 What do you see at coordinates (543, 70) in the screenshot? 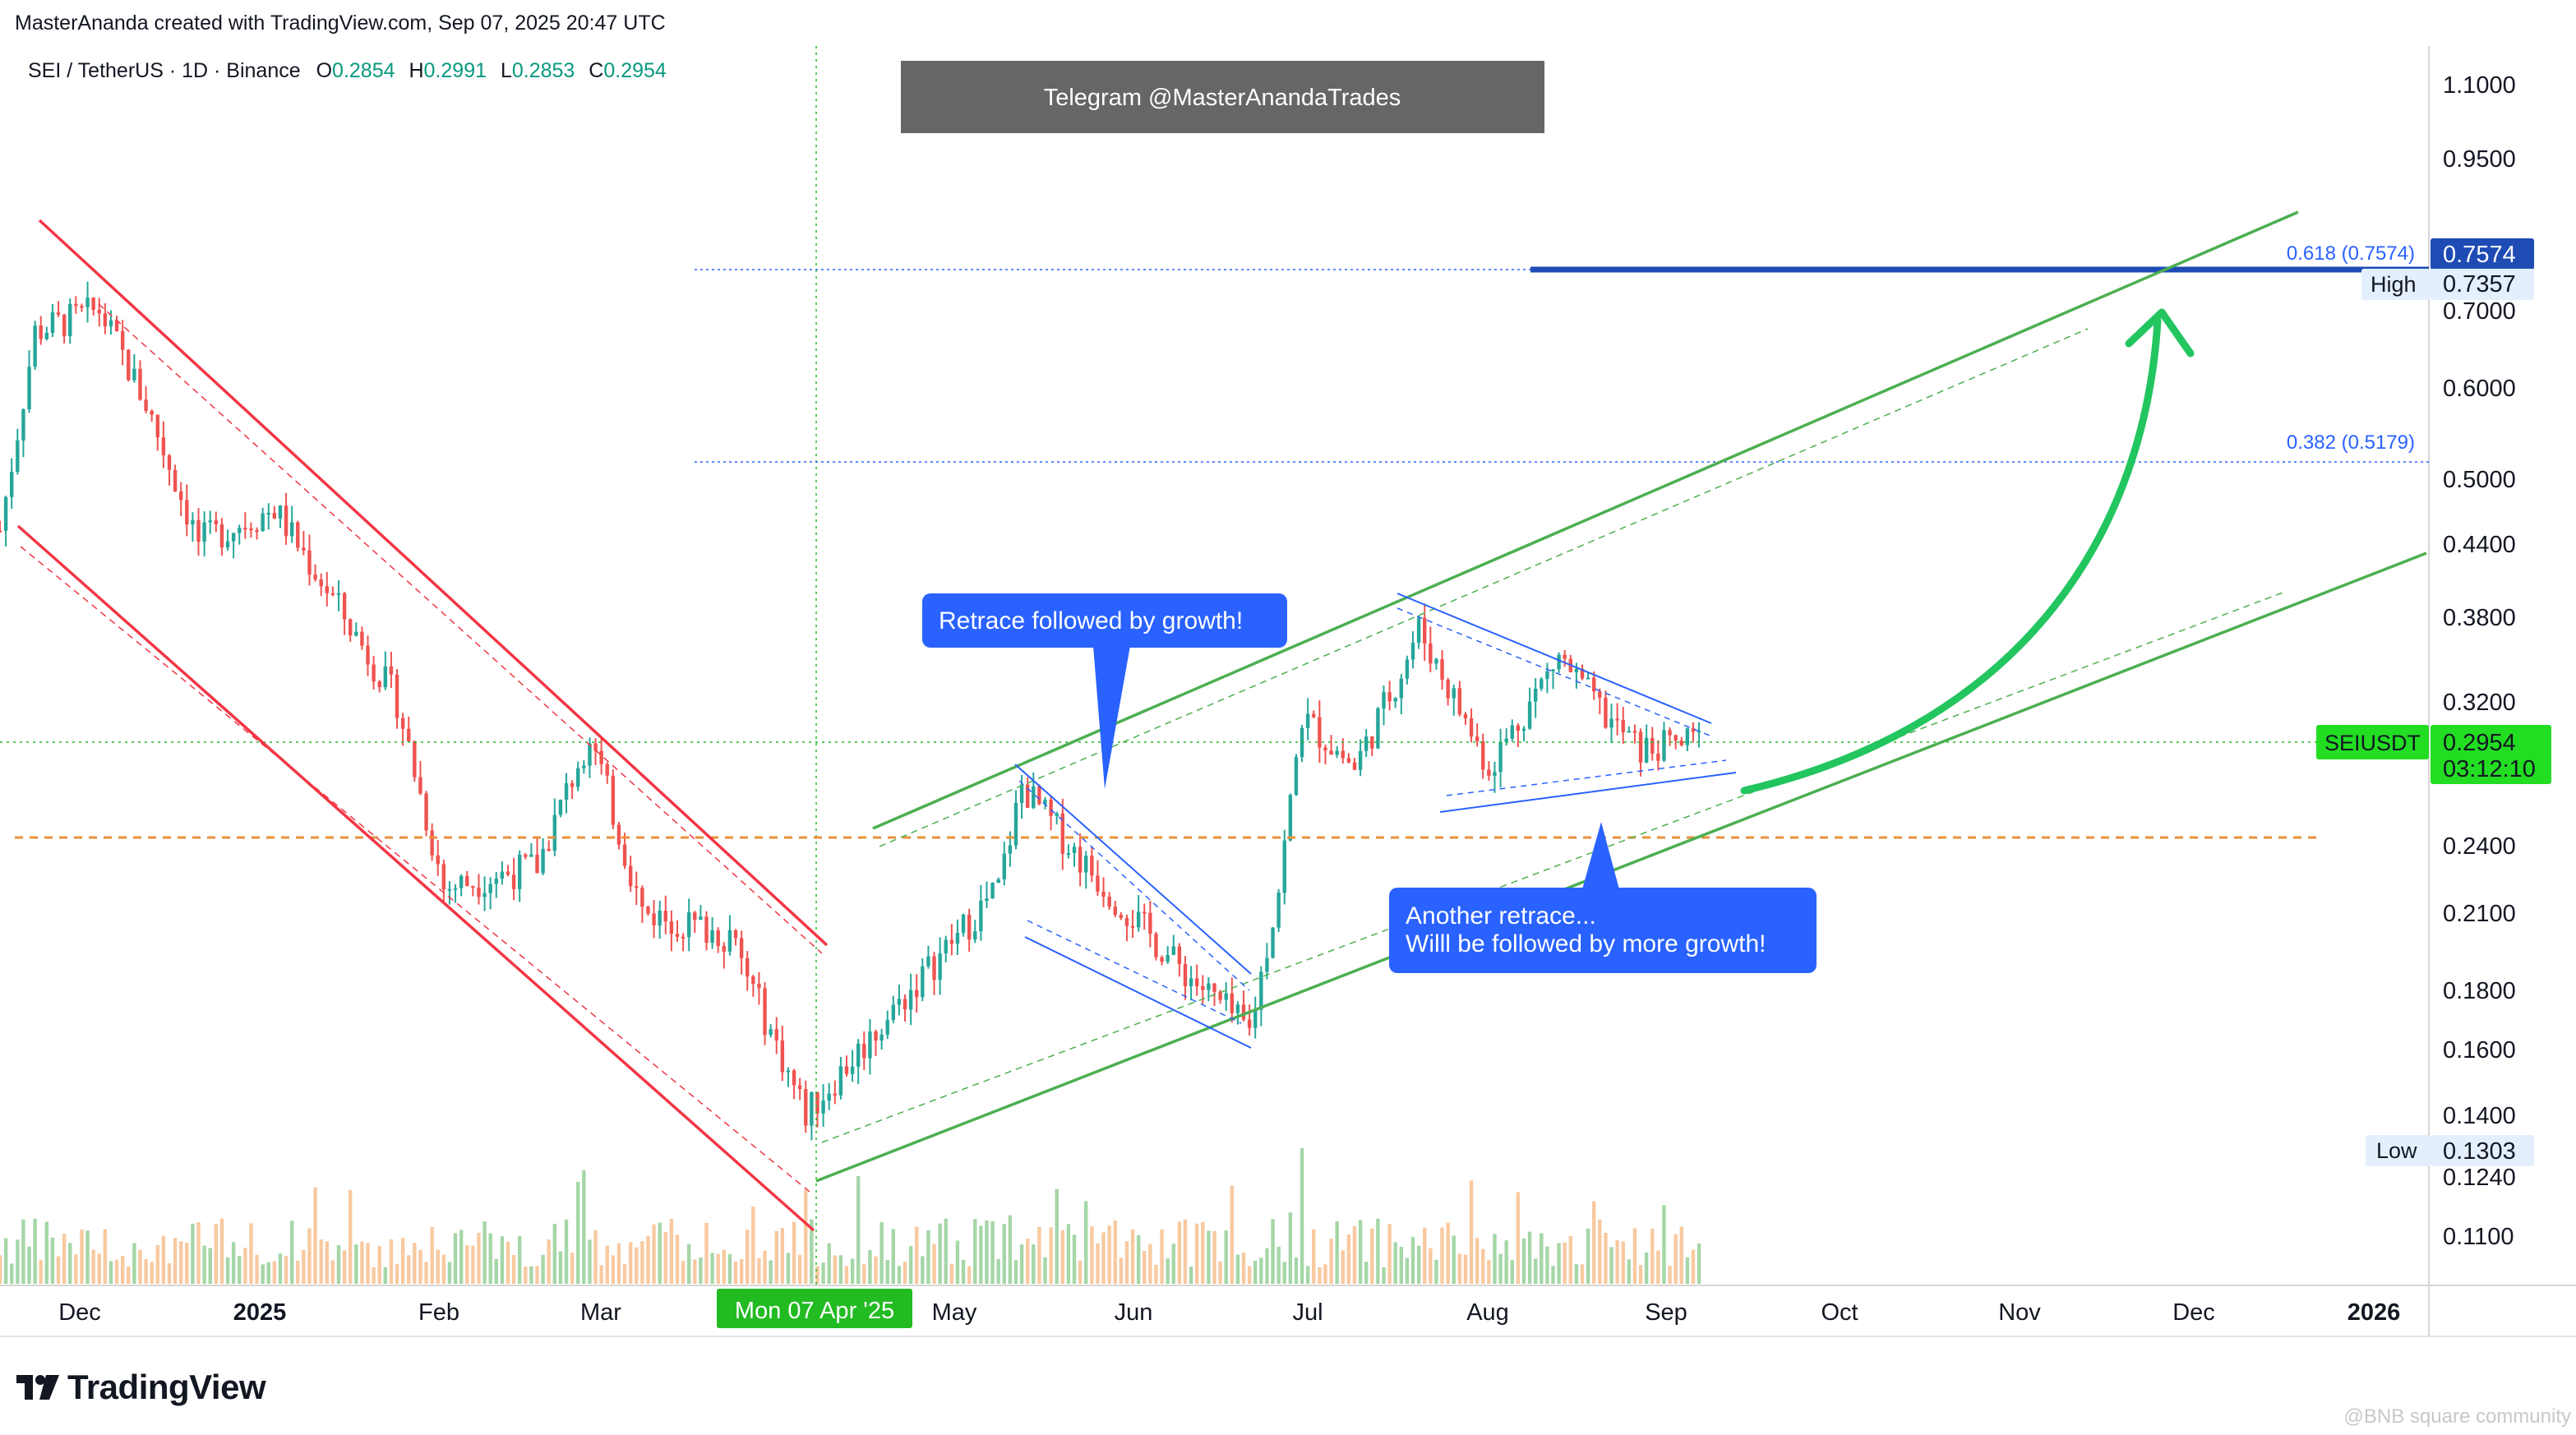
I see `legend-low: 0.2853` at bounding box center [543, 70].